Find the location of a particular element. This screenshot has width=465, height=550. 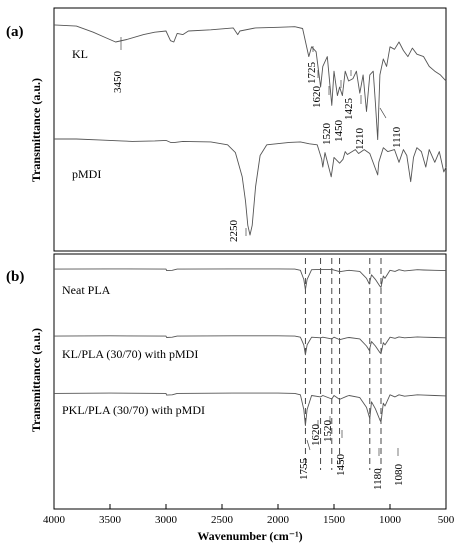

ann-b-1450: 1450 is located at coordinates (341, 465).